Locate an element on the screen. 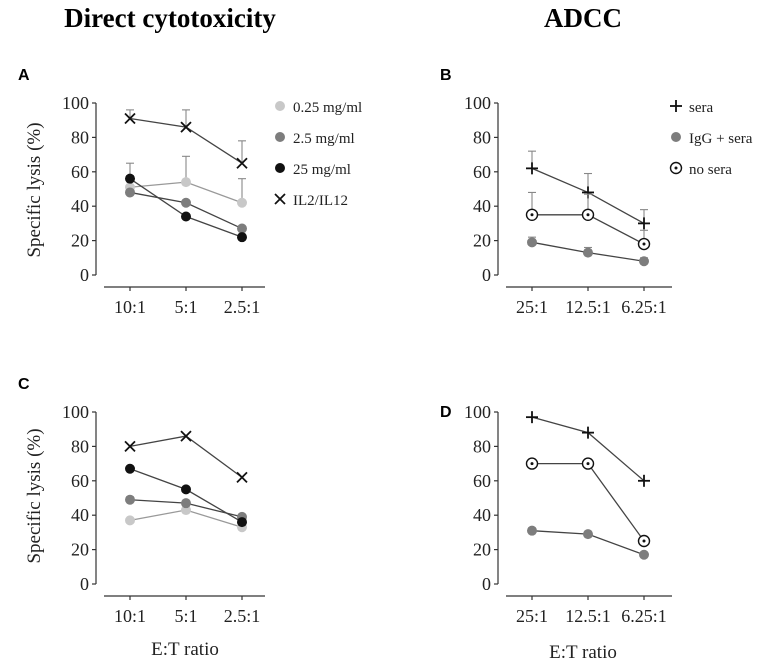  xlabel-left: E:T ratio is located at coordinates (185, 649).